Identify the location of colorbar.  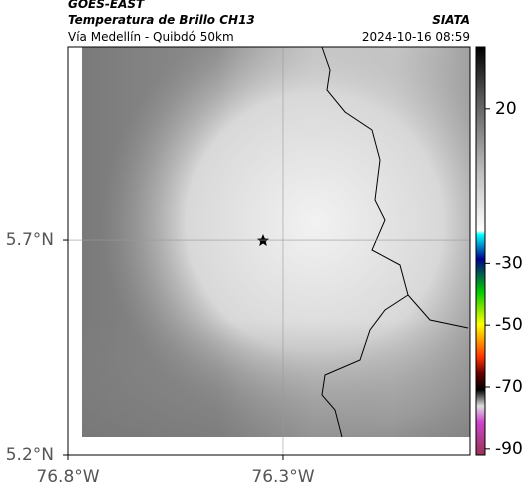
(480, 251).